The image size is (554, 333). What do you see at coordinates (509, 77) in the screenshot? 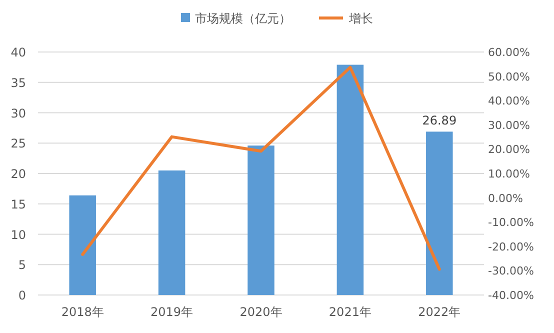
I see `y2-tick-label: 50.00%` at bounding box center [509, 77].